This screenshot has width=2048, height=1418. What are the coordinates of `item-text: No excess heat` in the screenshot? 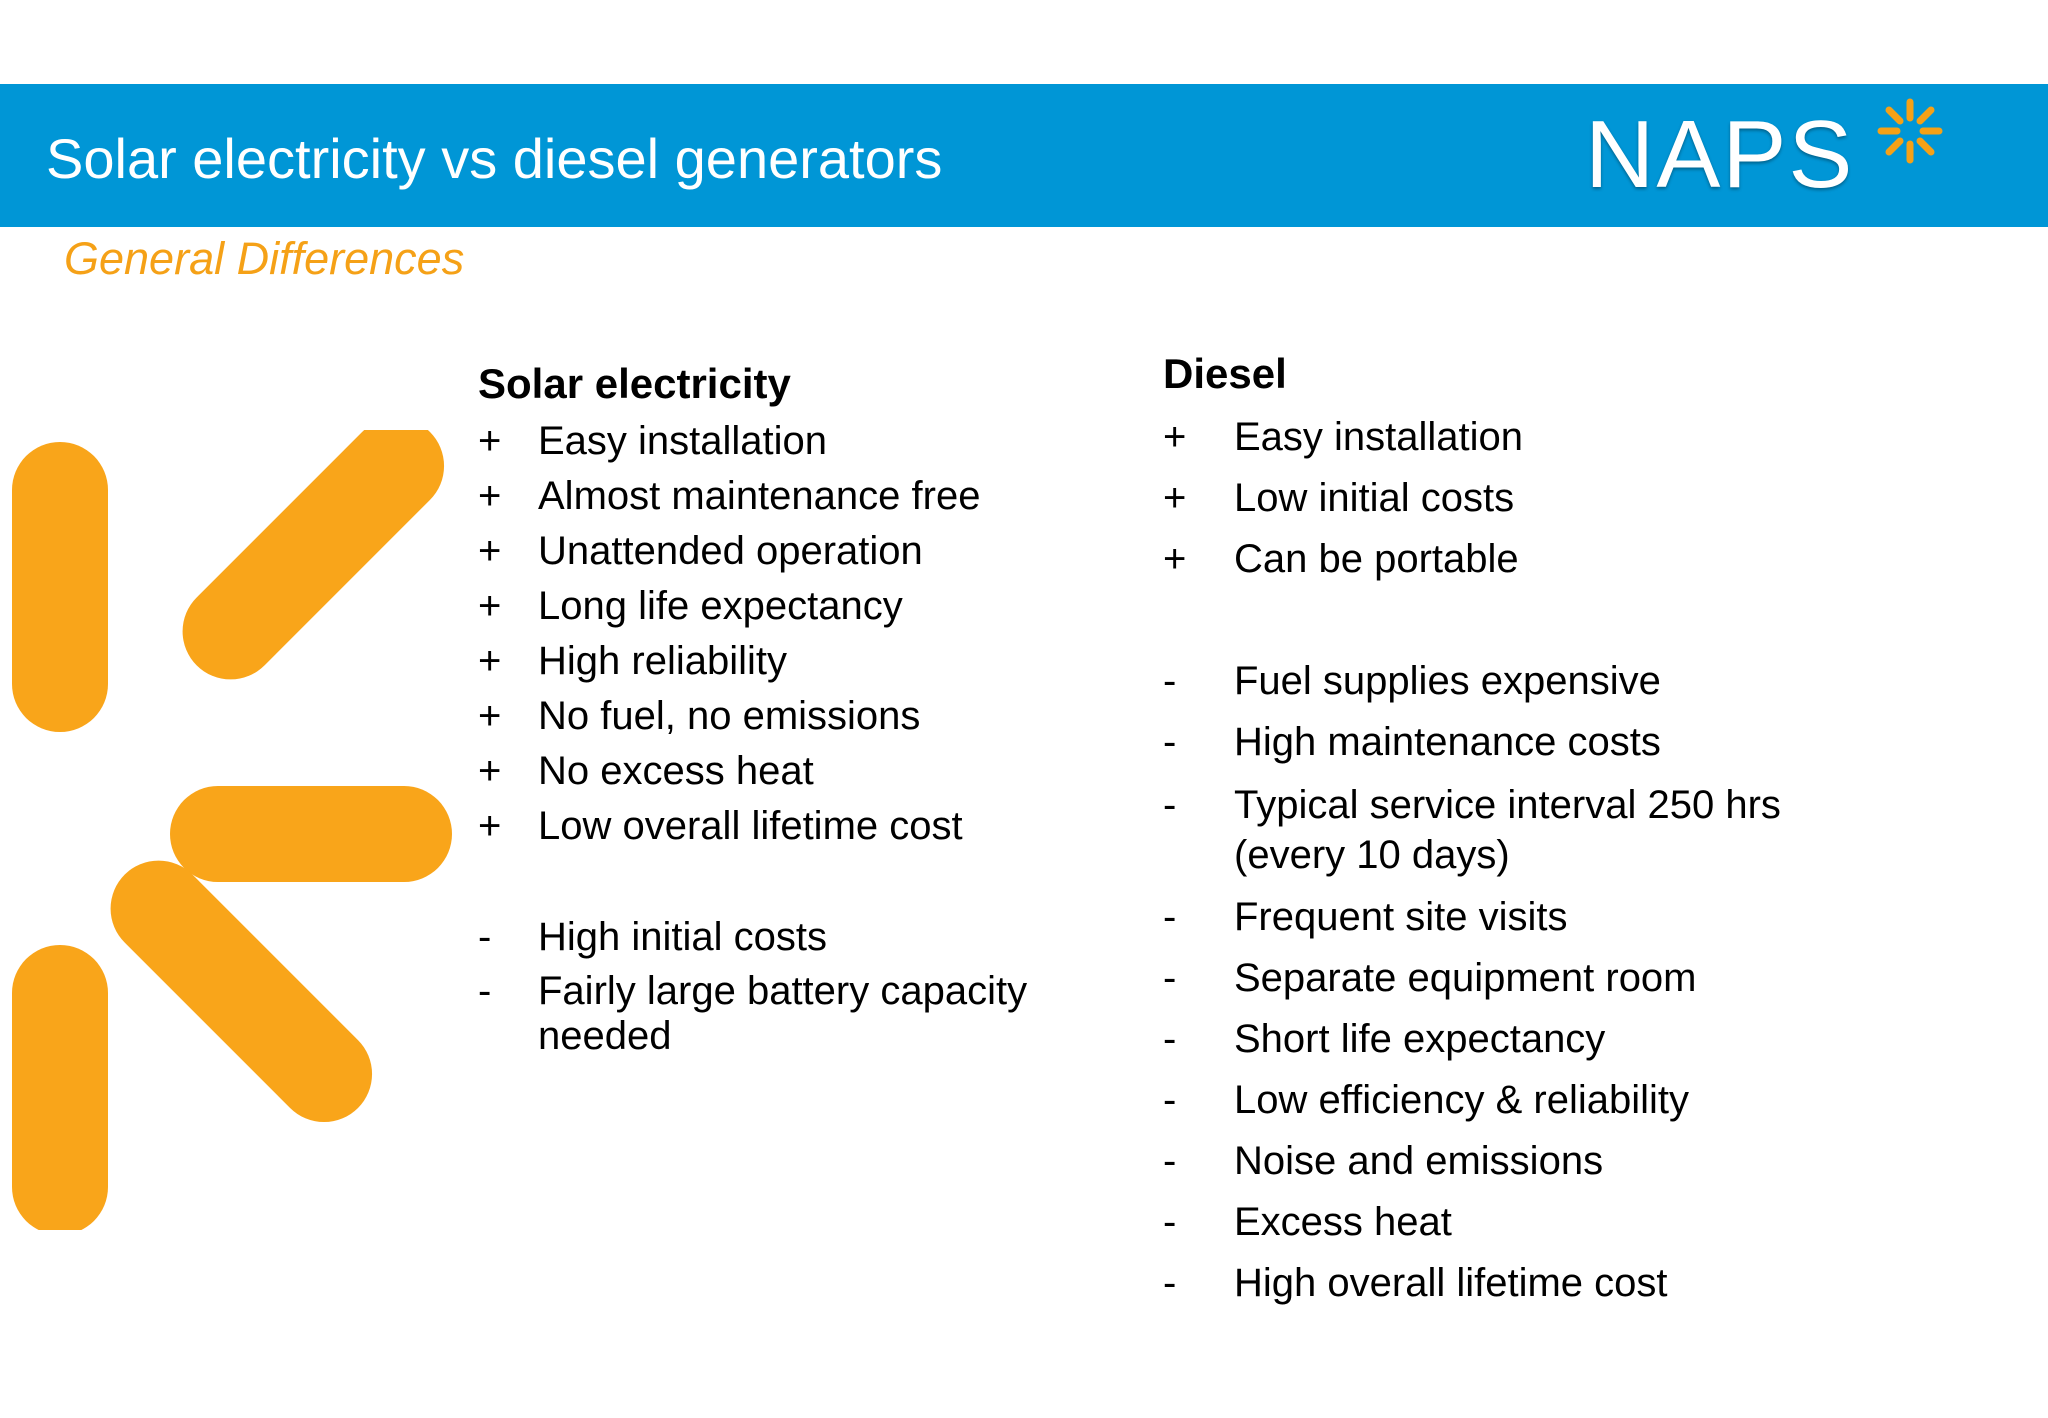 It's located at (676, 771).